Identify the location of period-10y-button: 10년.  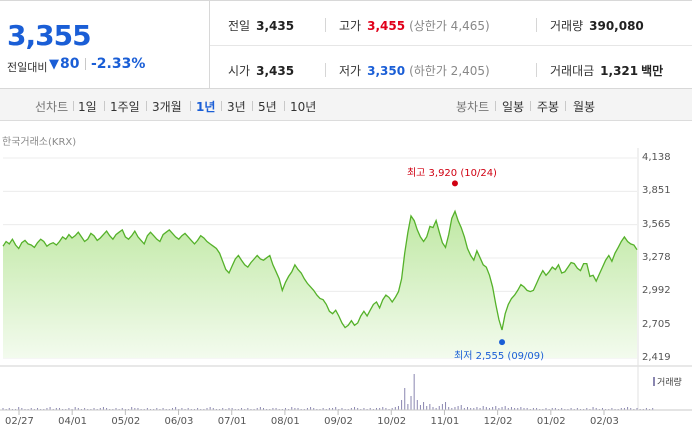
(303, 107).